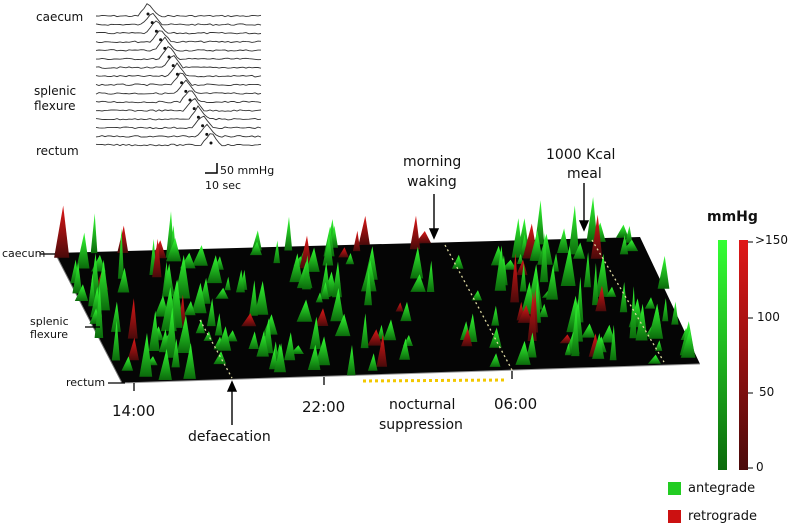 The width and height of the screenshot is (797, 532). I want to click on inset-label-caecum: caecum, so click(60, 17).